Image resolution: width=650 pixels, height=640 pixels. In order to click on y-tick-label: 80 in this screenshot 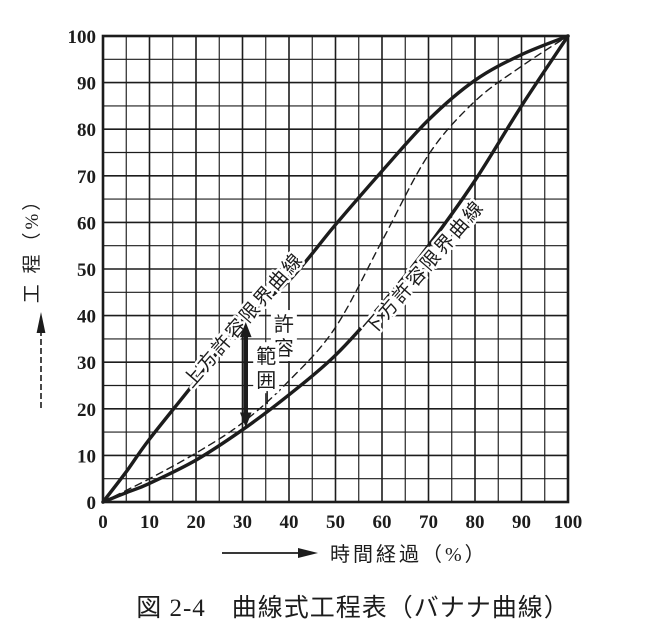, I will do `click(86, 130)`.